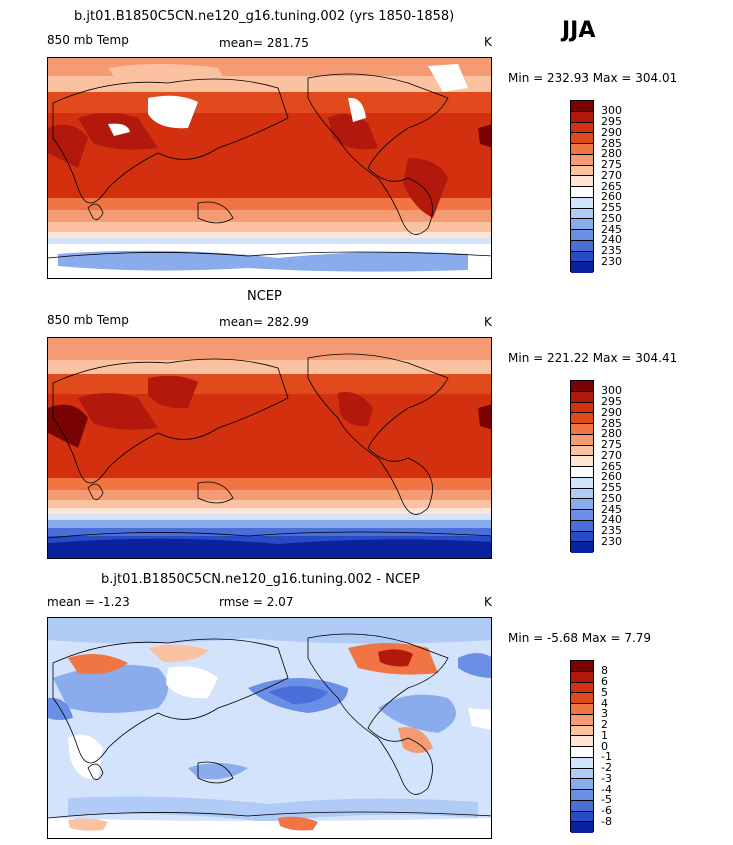  What do you see at coordinates (264, 43) in the screenshot?
I see `panel1-mean-label: mean= 281.75` at bounding box center [264, 43].